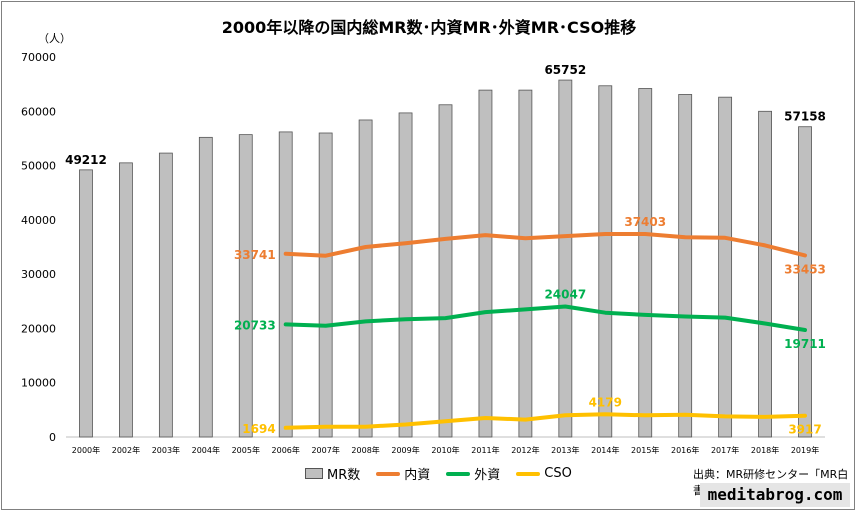 This screenshot has height=513, width=858. Describe the element at coordinates (38, 220) in the screenshot. I see `y-tick-label: 40000` at that location.